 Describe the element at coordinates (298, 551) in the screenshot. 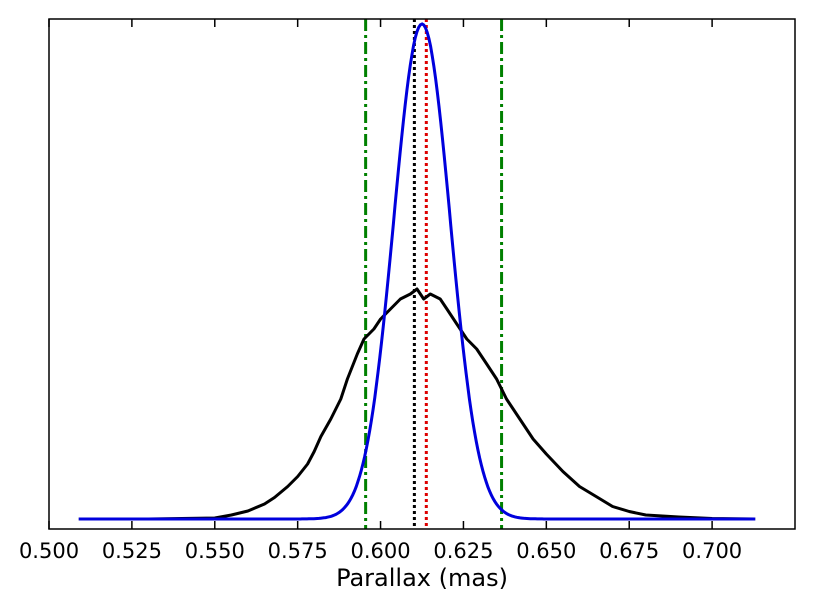

I see `x-tick-label-4: 0.575` at that location.